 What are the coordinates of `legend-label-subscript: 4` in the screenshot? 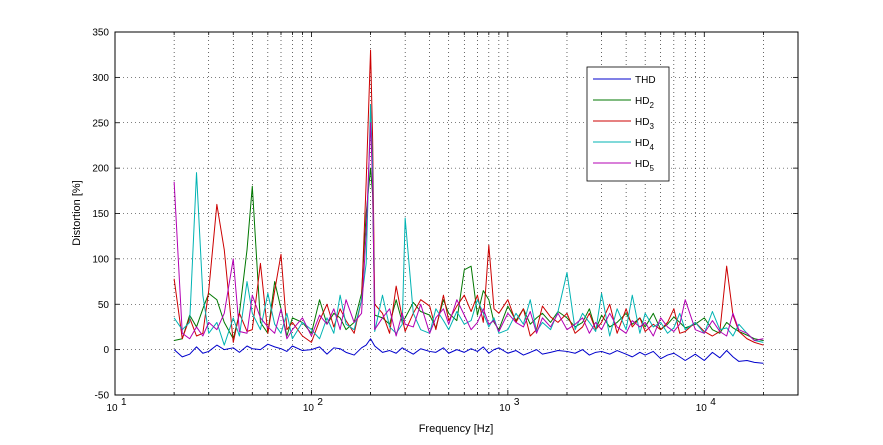 It's located at (651, 147).